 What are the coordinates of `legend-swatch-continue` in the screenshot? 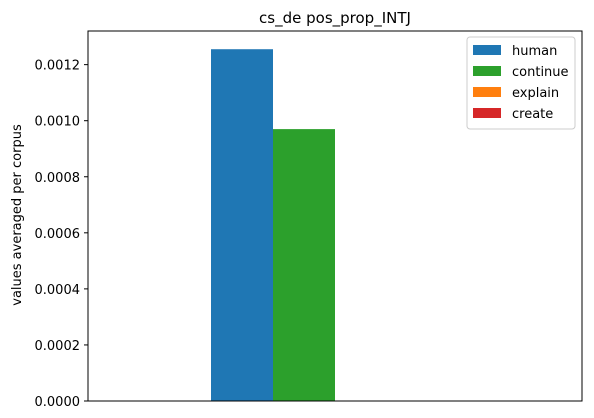 It's located at (487, 71).